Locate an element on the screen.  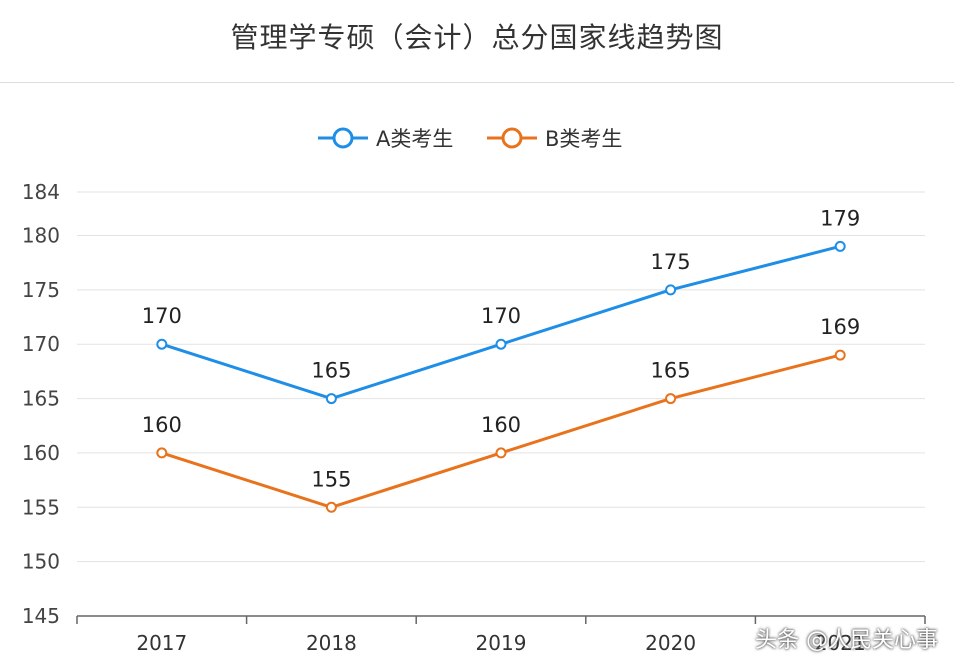
y-tick-label: 145 is located at coordinates (41, 616).